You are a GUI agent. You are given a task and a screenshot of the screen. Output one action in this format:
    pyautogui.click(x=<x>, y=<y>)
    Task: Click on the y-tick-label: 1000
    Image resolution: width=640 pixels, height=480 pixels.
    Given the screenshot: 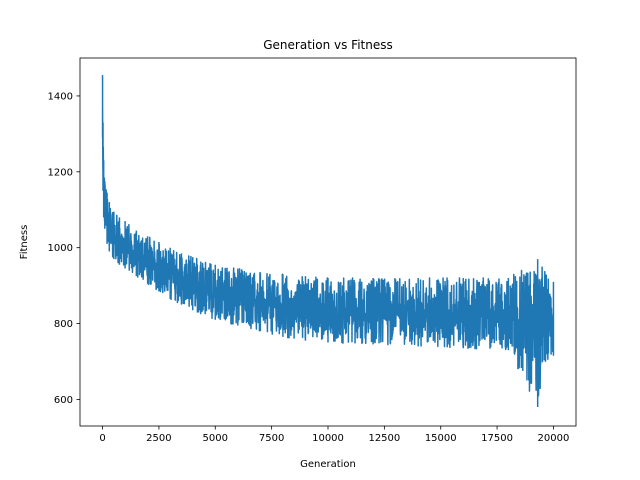 What is the action you would take?
    pyautogui.click(x=60, y=248)
    